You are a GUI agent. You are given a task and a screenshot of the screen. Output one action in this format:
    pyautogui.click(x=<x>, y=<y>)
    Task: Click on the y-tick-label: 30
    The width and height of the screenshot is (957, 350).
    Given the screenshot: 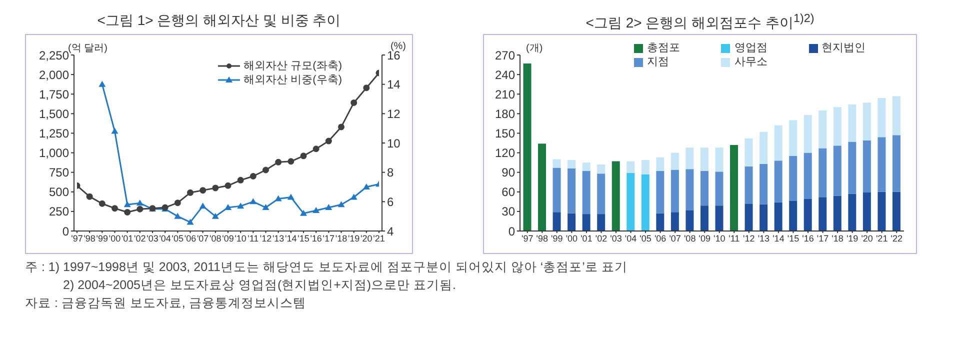 What is the action you would take?
    pyautogui.click(x=509, y=211)
    